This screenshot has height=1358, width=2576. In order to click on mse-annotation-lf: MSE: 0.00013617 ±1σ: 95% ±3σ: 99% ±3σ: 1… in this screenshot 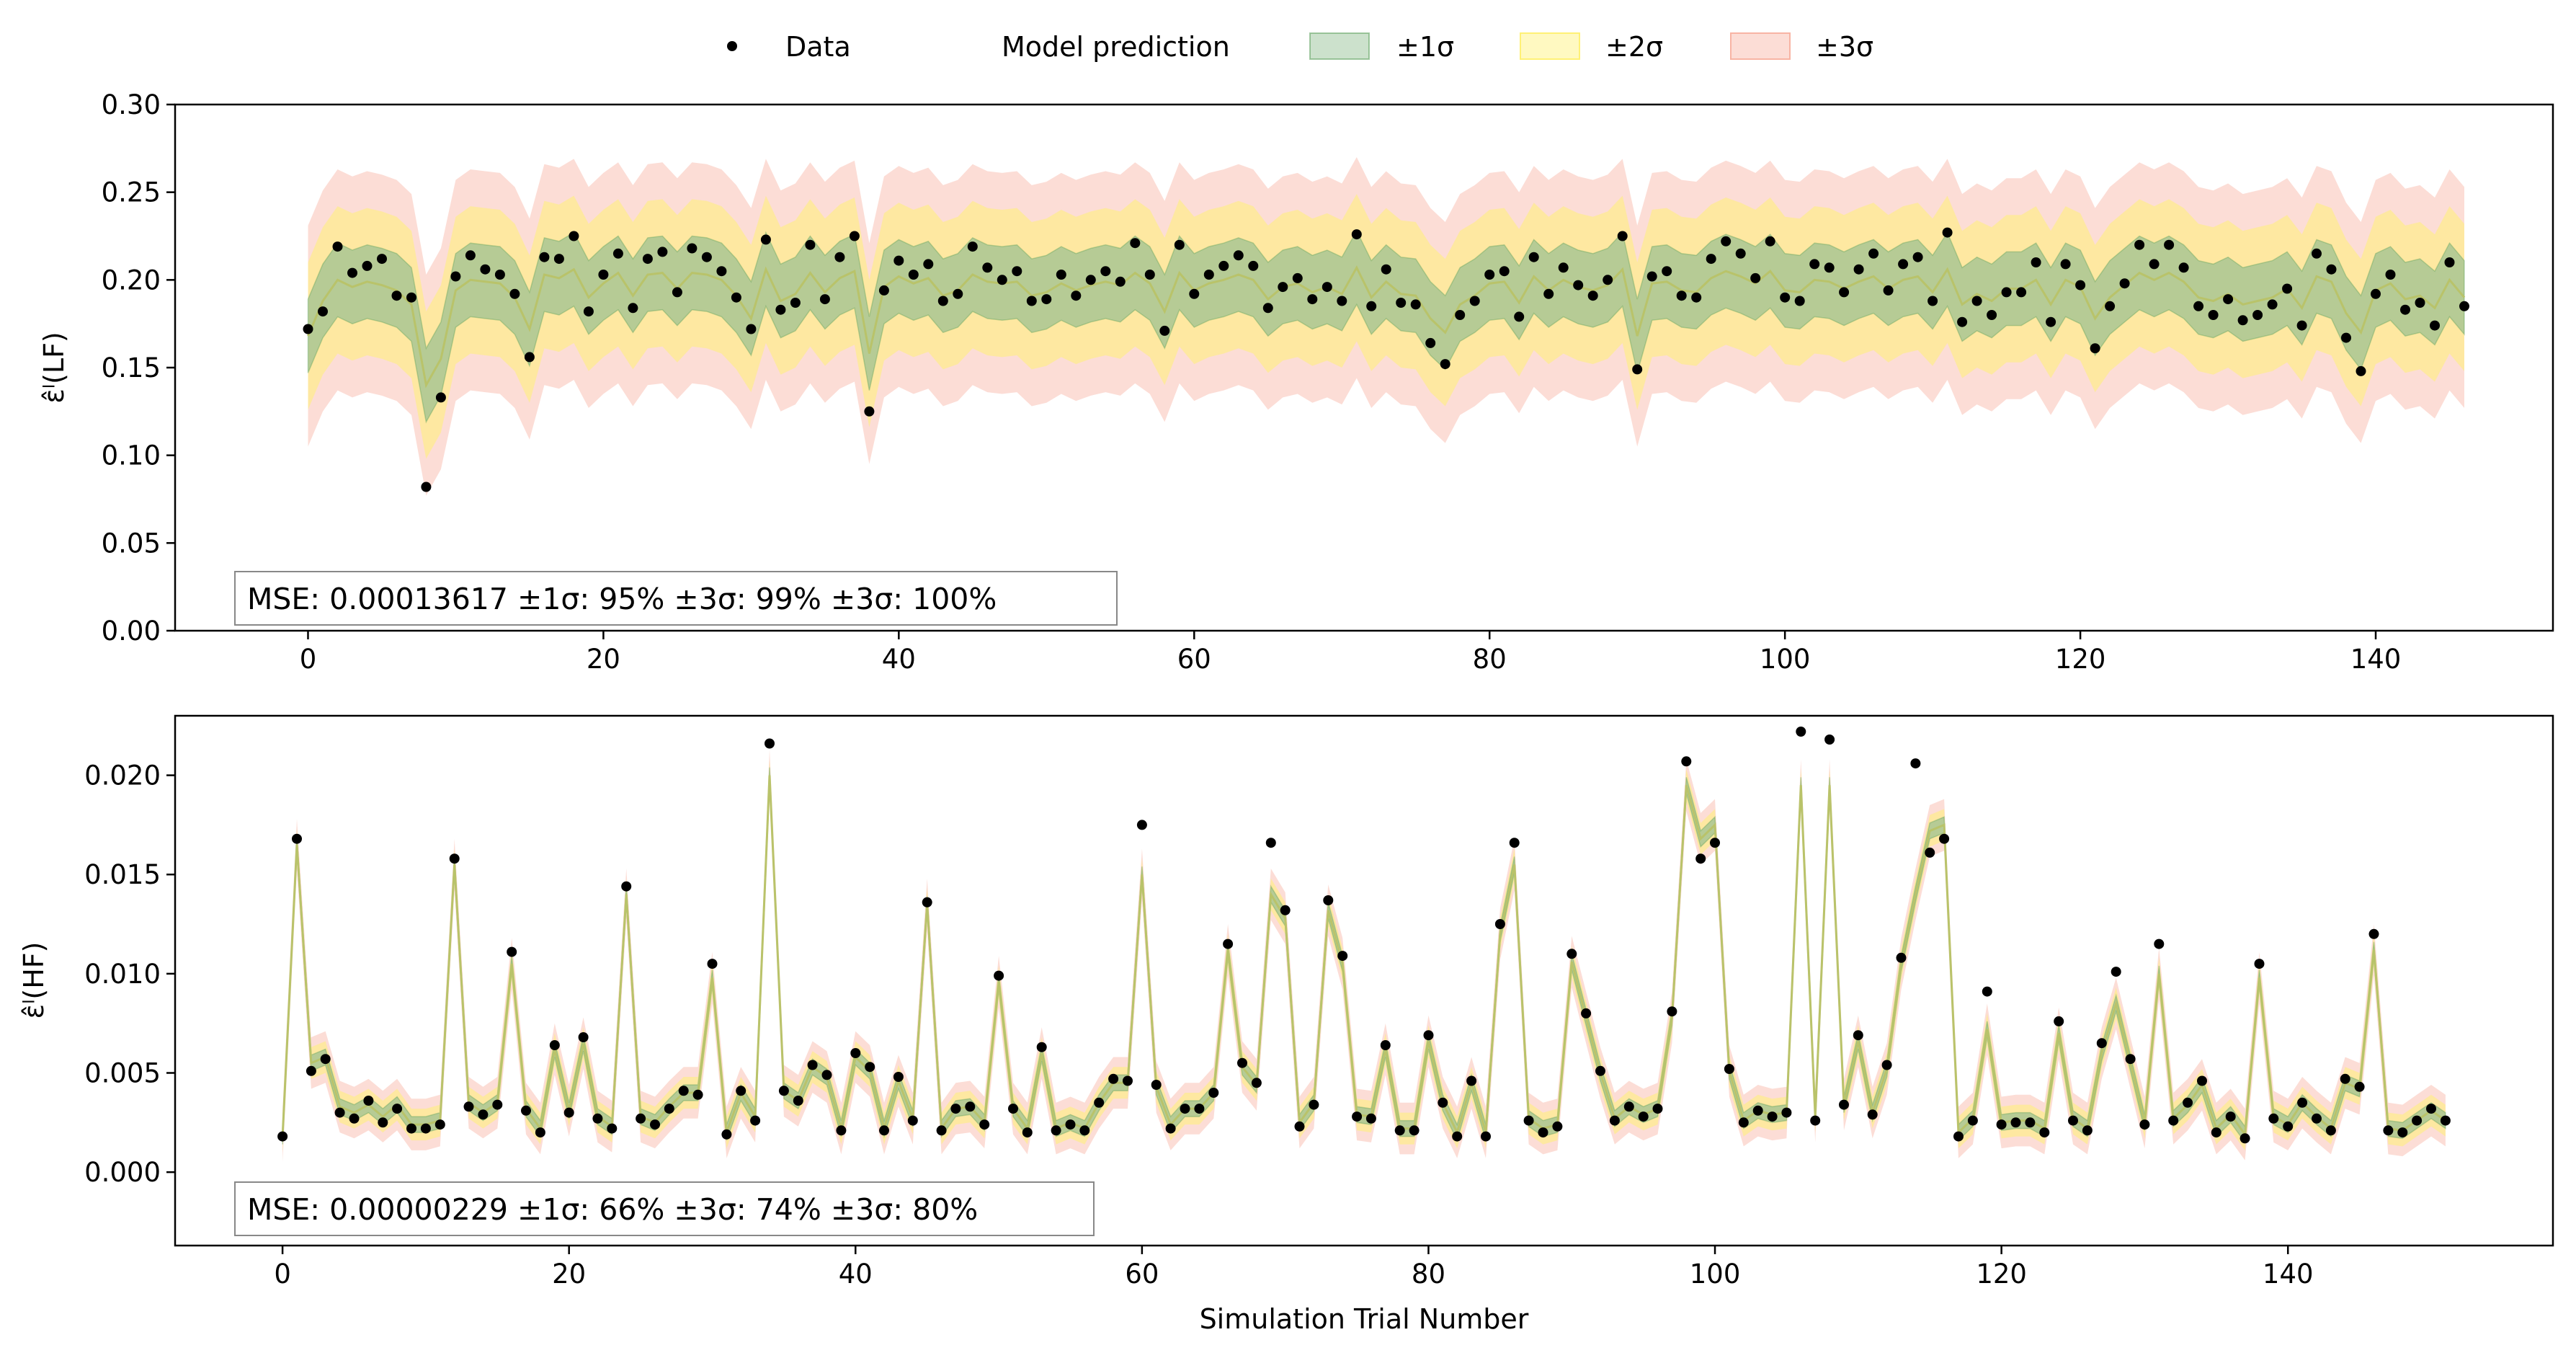, I will do `click(622, 599)`.